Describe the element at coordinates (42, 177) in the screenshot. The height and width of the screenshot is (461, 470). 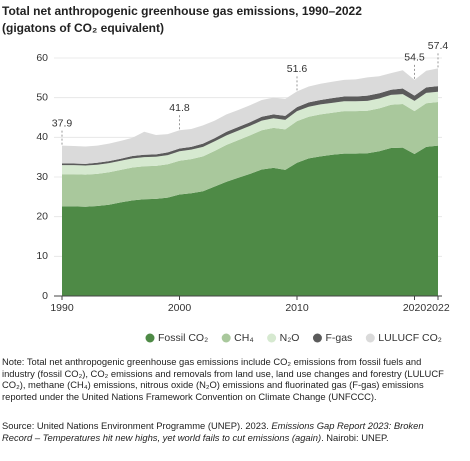
I see `y-tick-label: 30` at that location.